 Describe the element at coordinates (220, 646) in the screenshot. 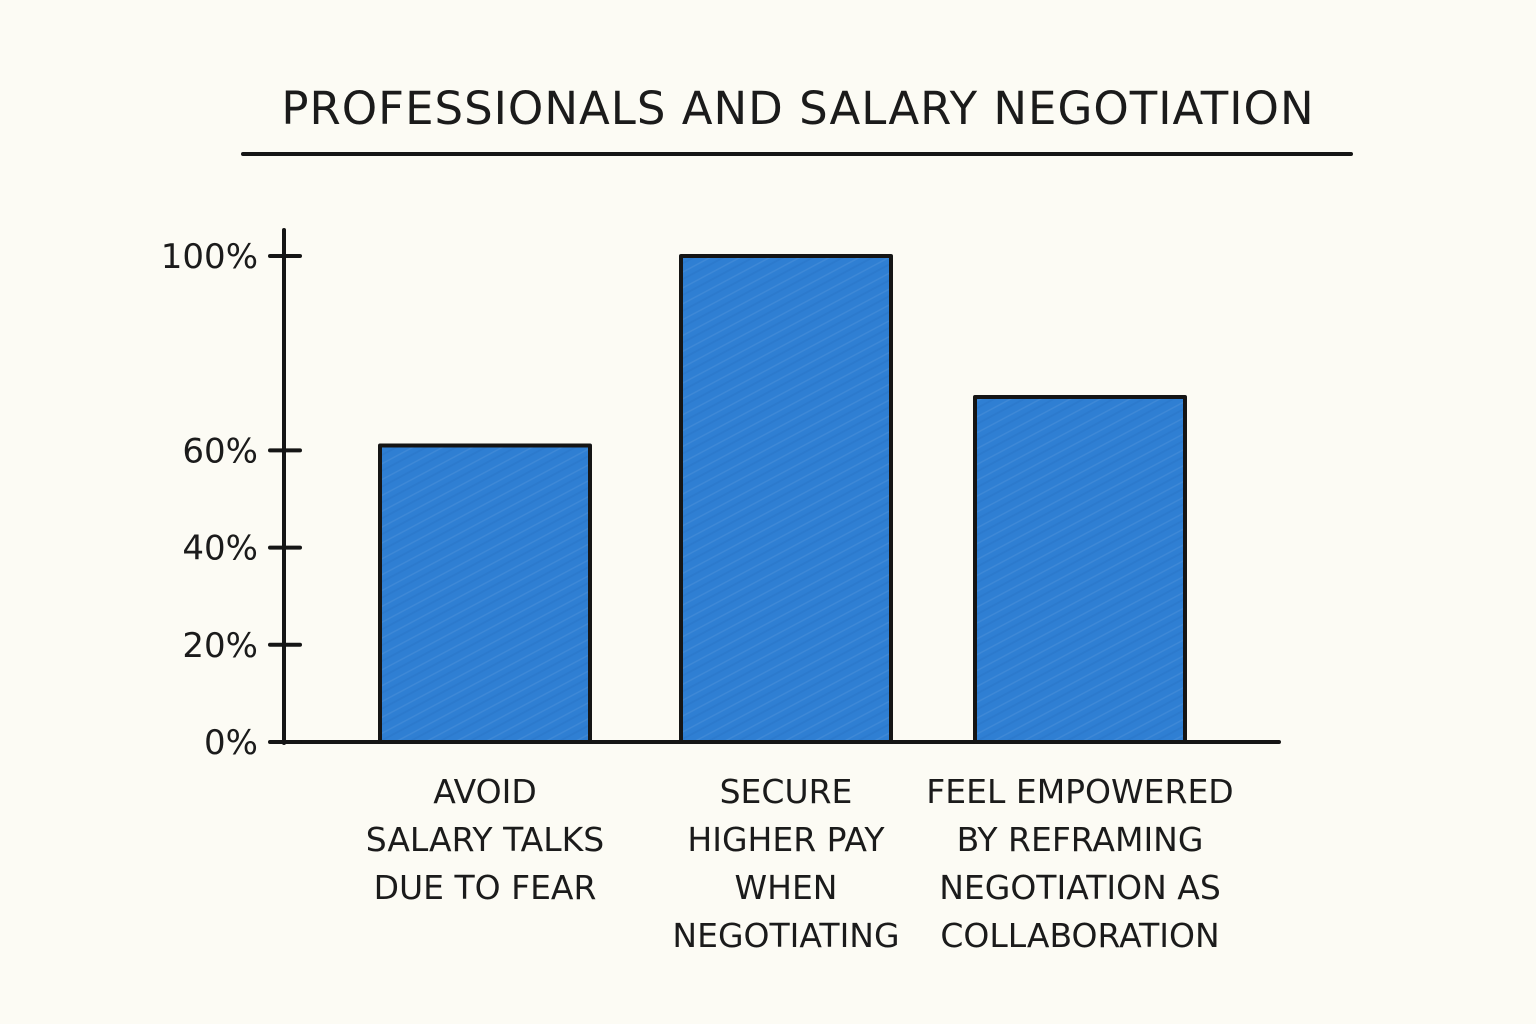

I see `y-tick-label-20: 20%` at that location.